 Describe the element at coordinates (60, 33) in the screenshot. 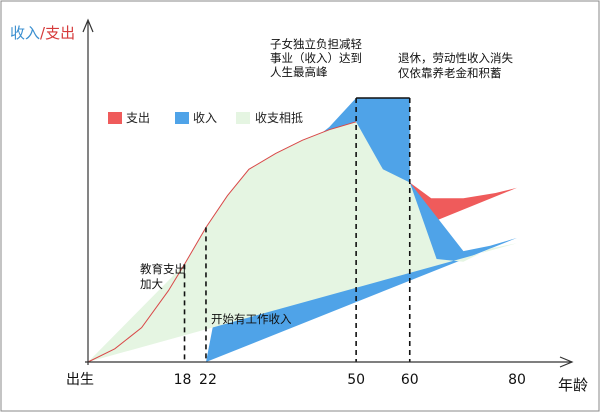

I see `y-axis-title-expense: 支出` at that location.